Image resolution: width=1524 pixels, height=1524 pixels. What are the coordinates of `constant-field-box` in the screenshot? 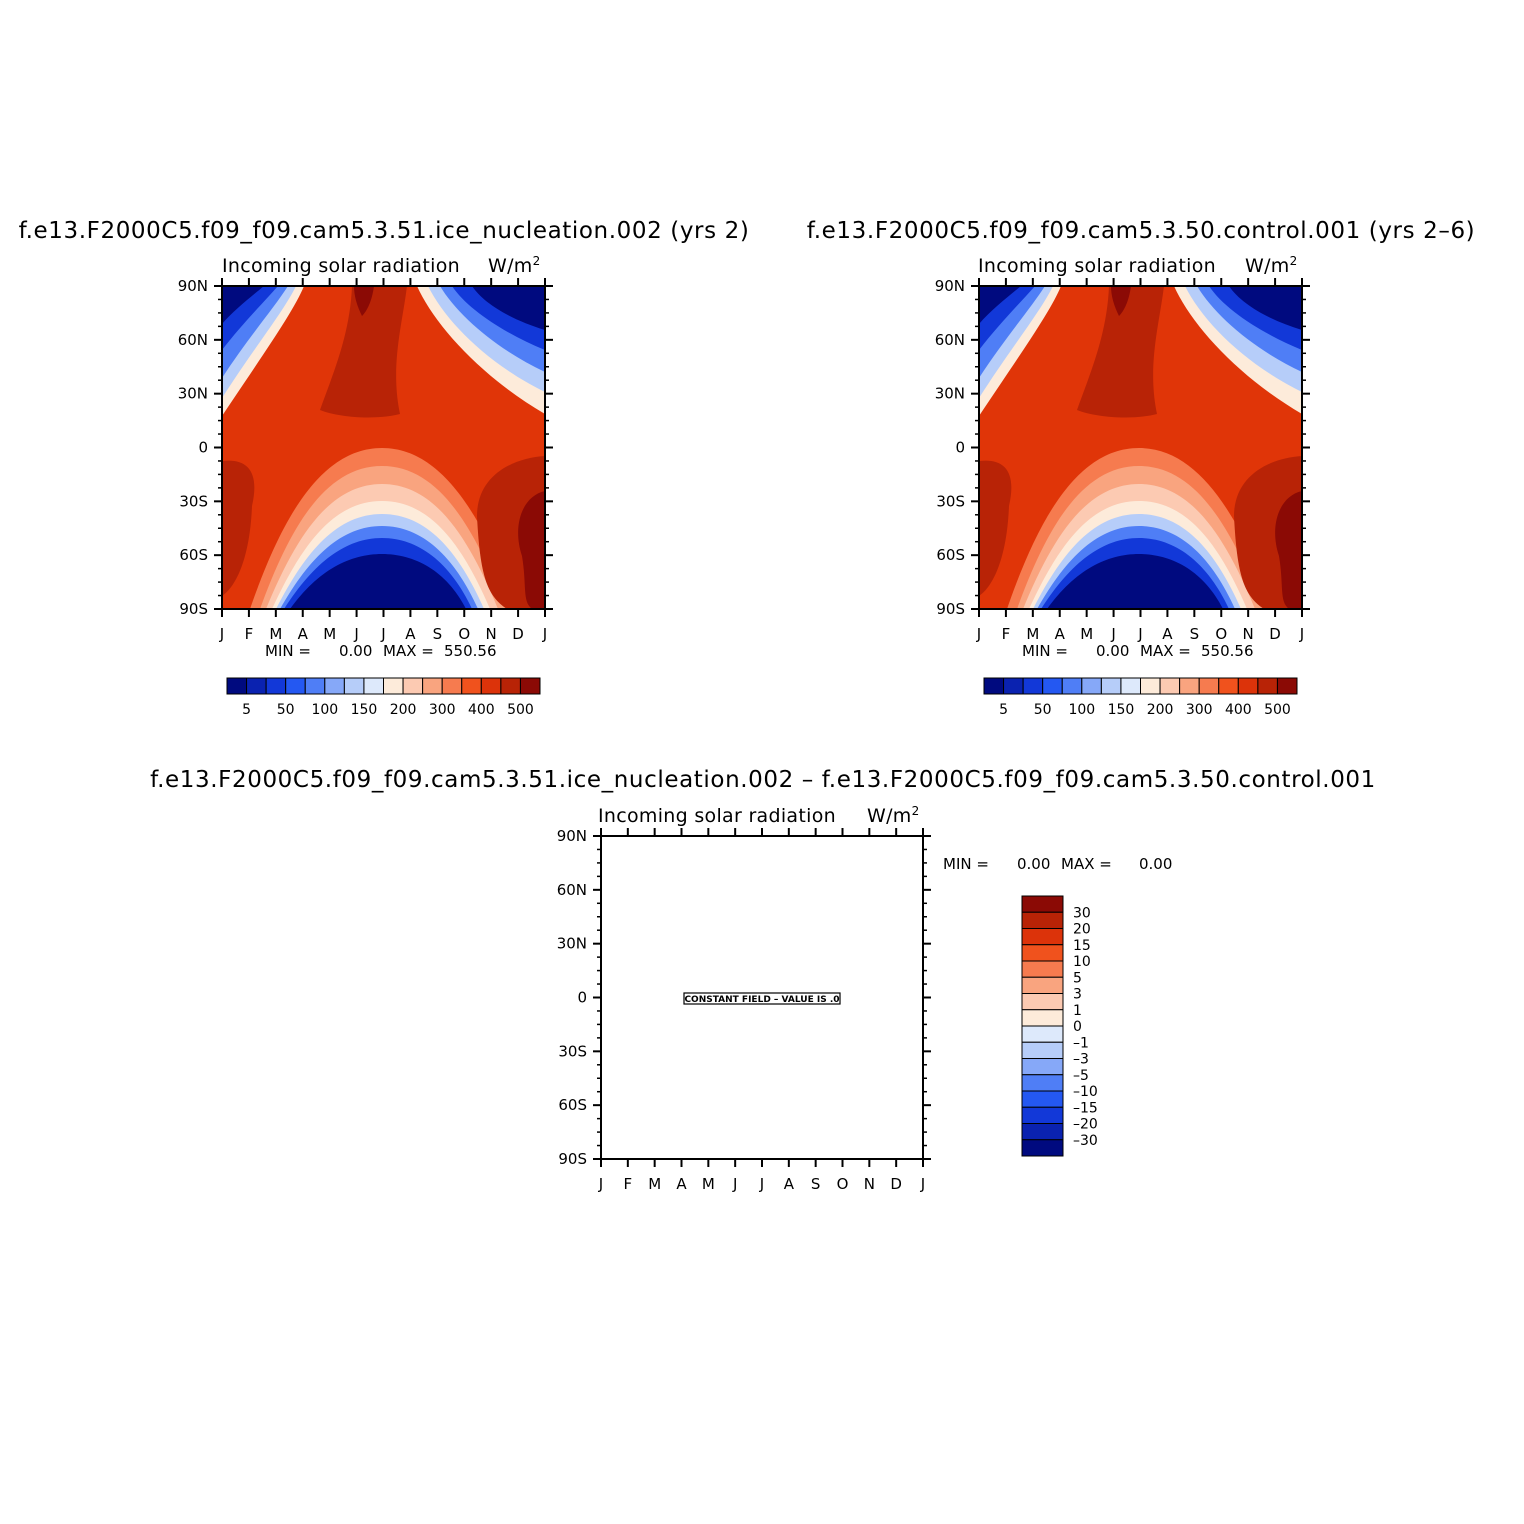 It's located at (762, 998).